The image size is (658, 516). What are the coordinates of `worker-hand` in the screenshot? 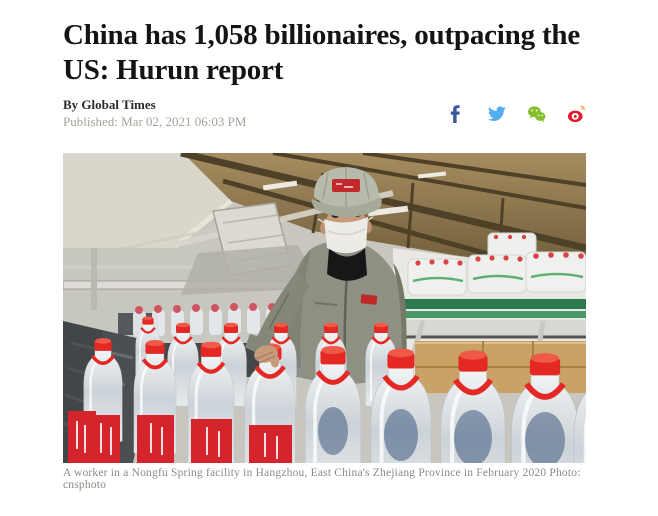 It's located at (262, 350).